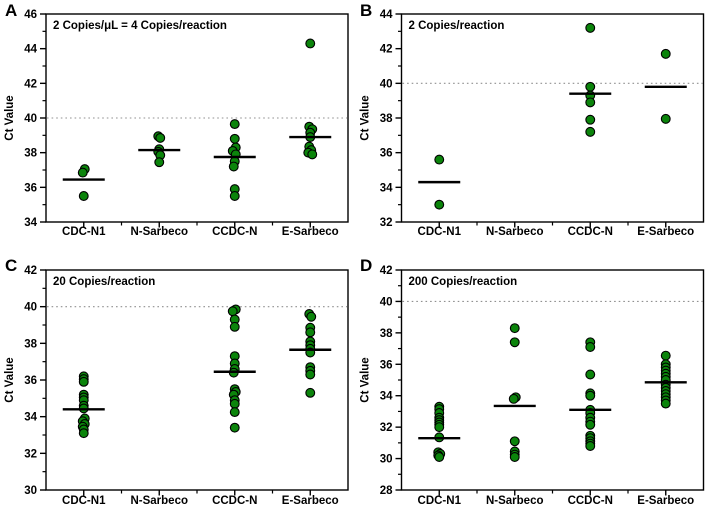  What do you see at coordinates (457, 26) in the screenshot?
I see `panel-annotation: 2 Copies/reaction` at bounding box center [457, 26].